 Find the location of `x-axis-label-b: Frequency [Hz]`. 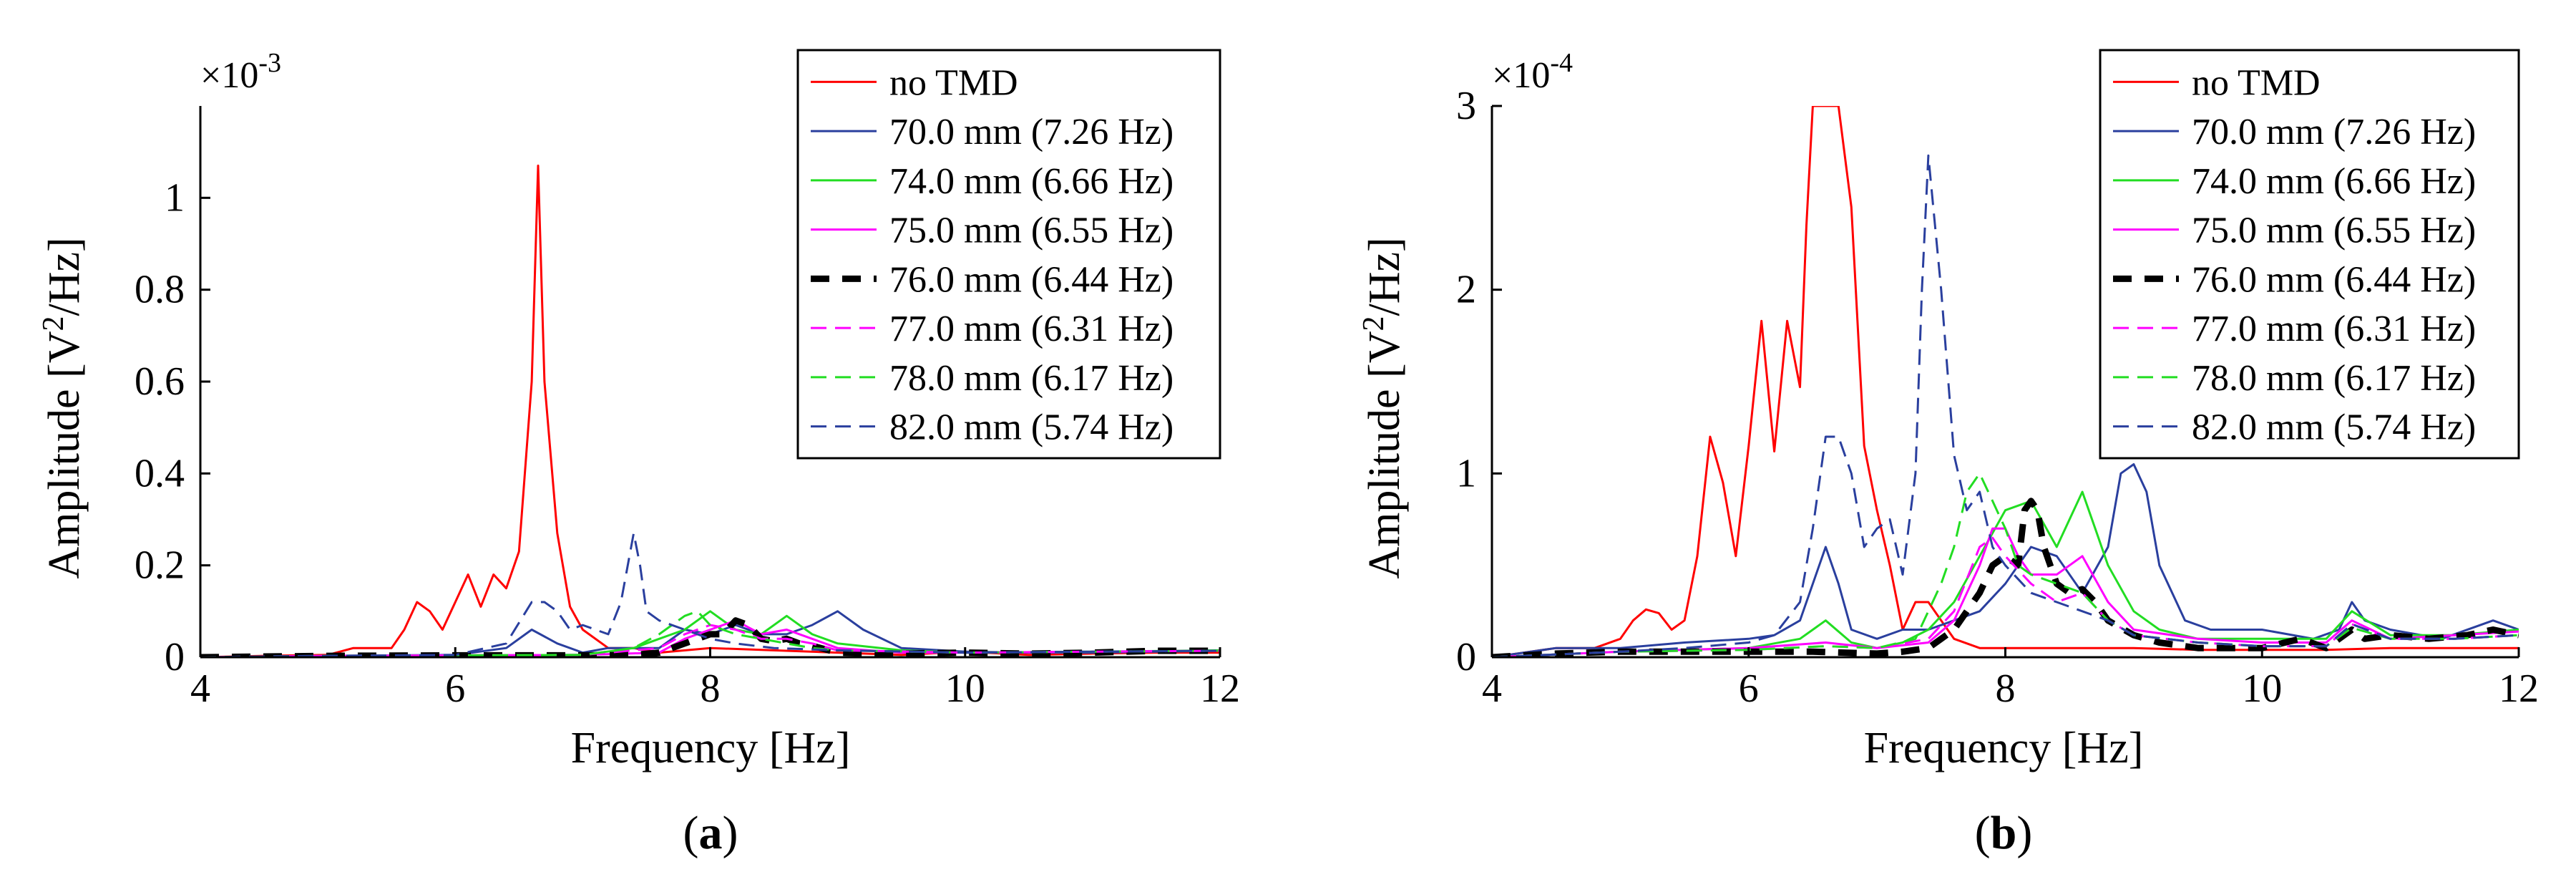

x-axis-label-b: Frequency [Hz] is located at coordinates (2004, 748).